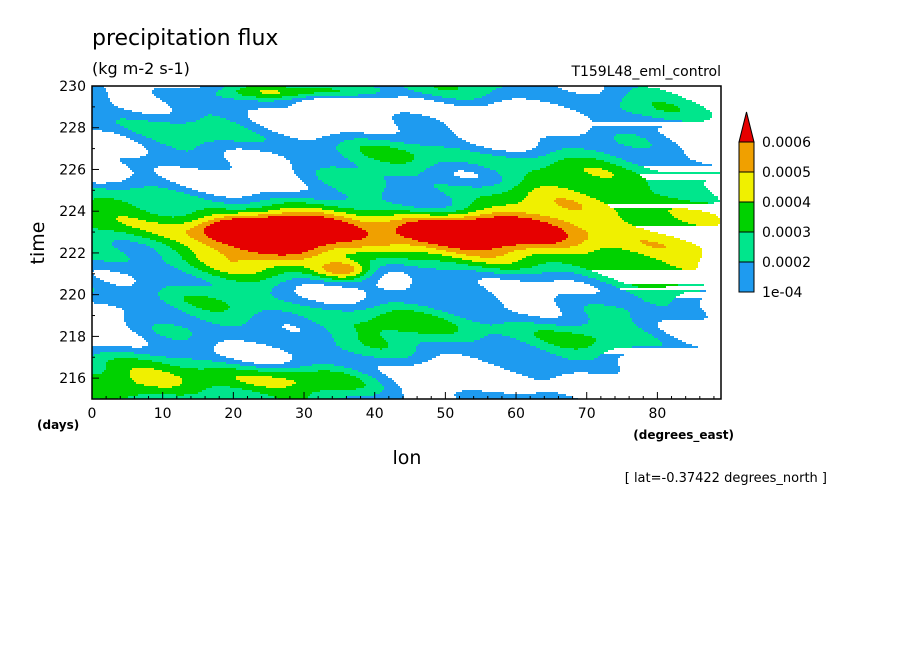 The height and width of the screenshot is (654, 904). What do you see at coordinates (72, 337) in the screenshot?
I see `y-tick-label: 218` at bounding box center [72, 337].